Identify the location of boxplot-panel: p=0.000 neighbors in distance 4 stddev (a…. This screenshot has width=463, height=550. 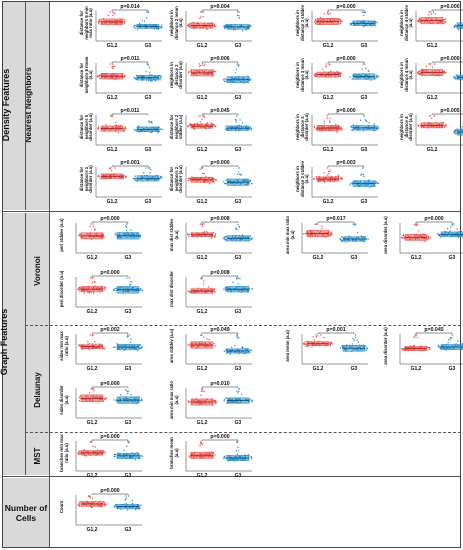
(431, 27).